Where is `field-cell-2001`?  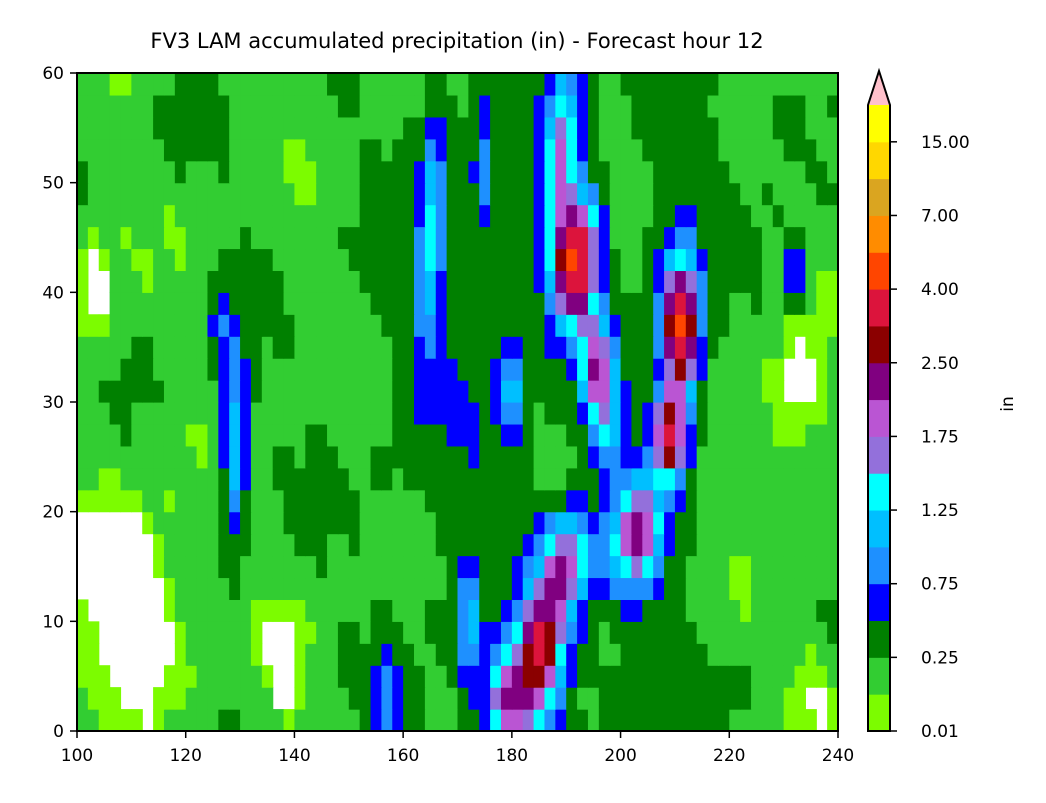 field-cell-2001 is located at coordinates (670, 84).